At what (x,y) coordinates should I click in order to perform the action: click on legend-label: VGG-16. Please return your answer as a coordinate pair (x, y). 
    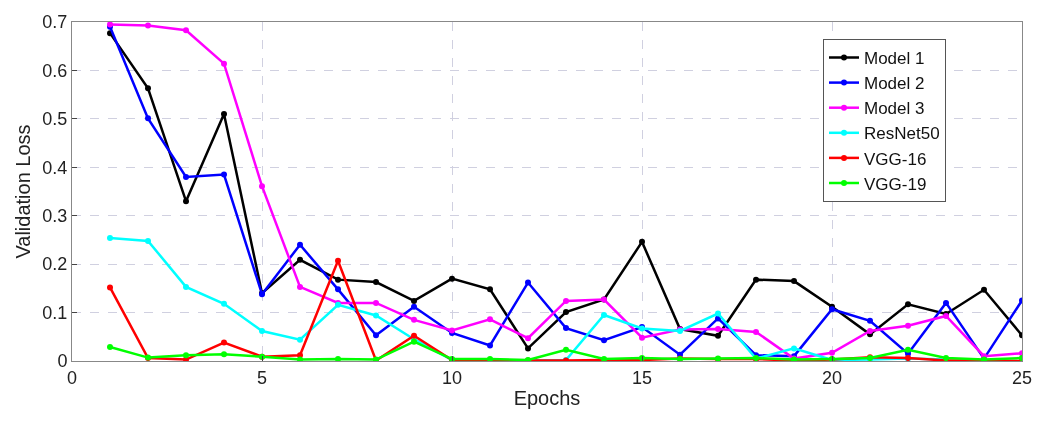
    Looking at the image, I should click on (895, 159).